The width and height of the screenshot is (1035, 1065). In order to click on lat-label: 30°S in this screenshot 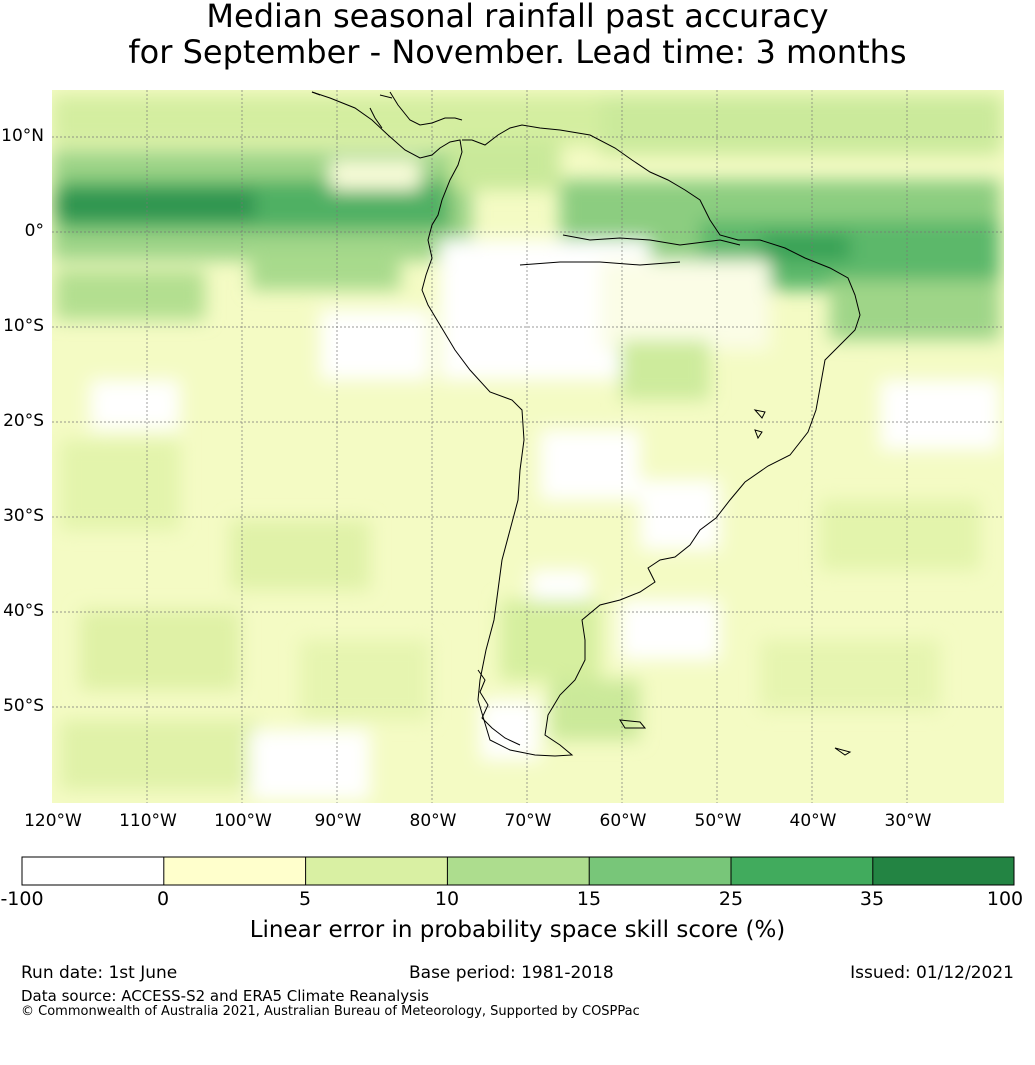, I will do `click(23, 516)`.